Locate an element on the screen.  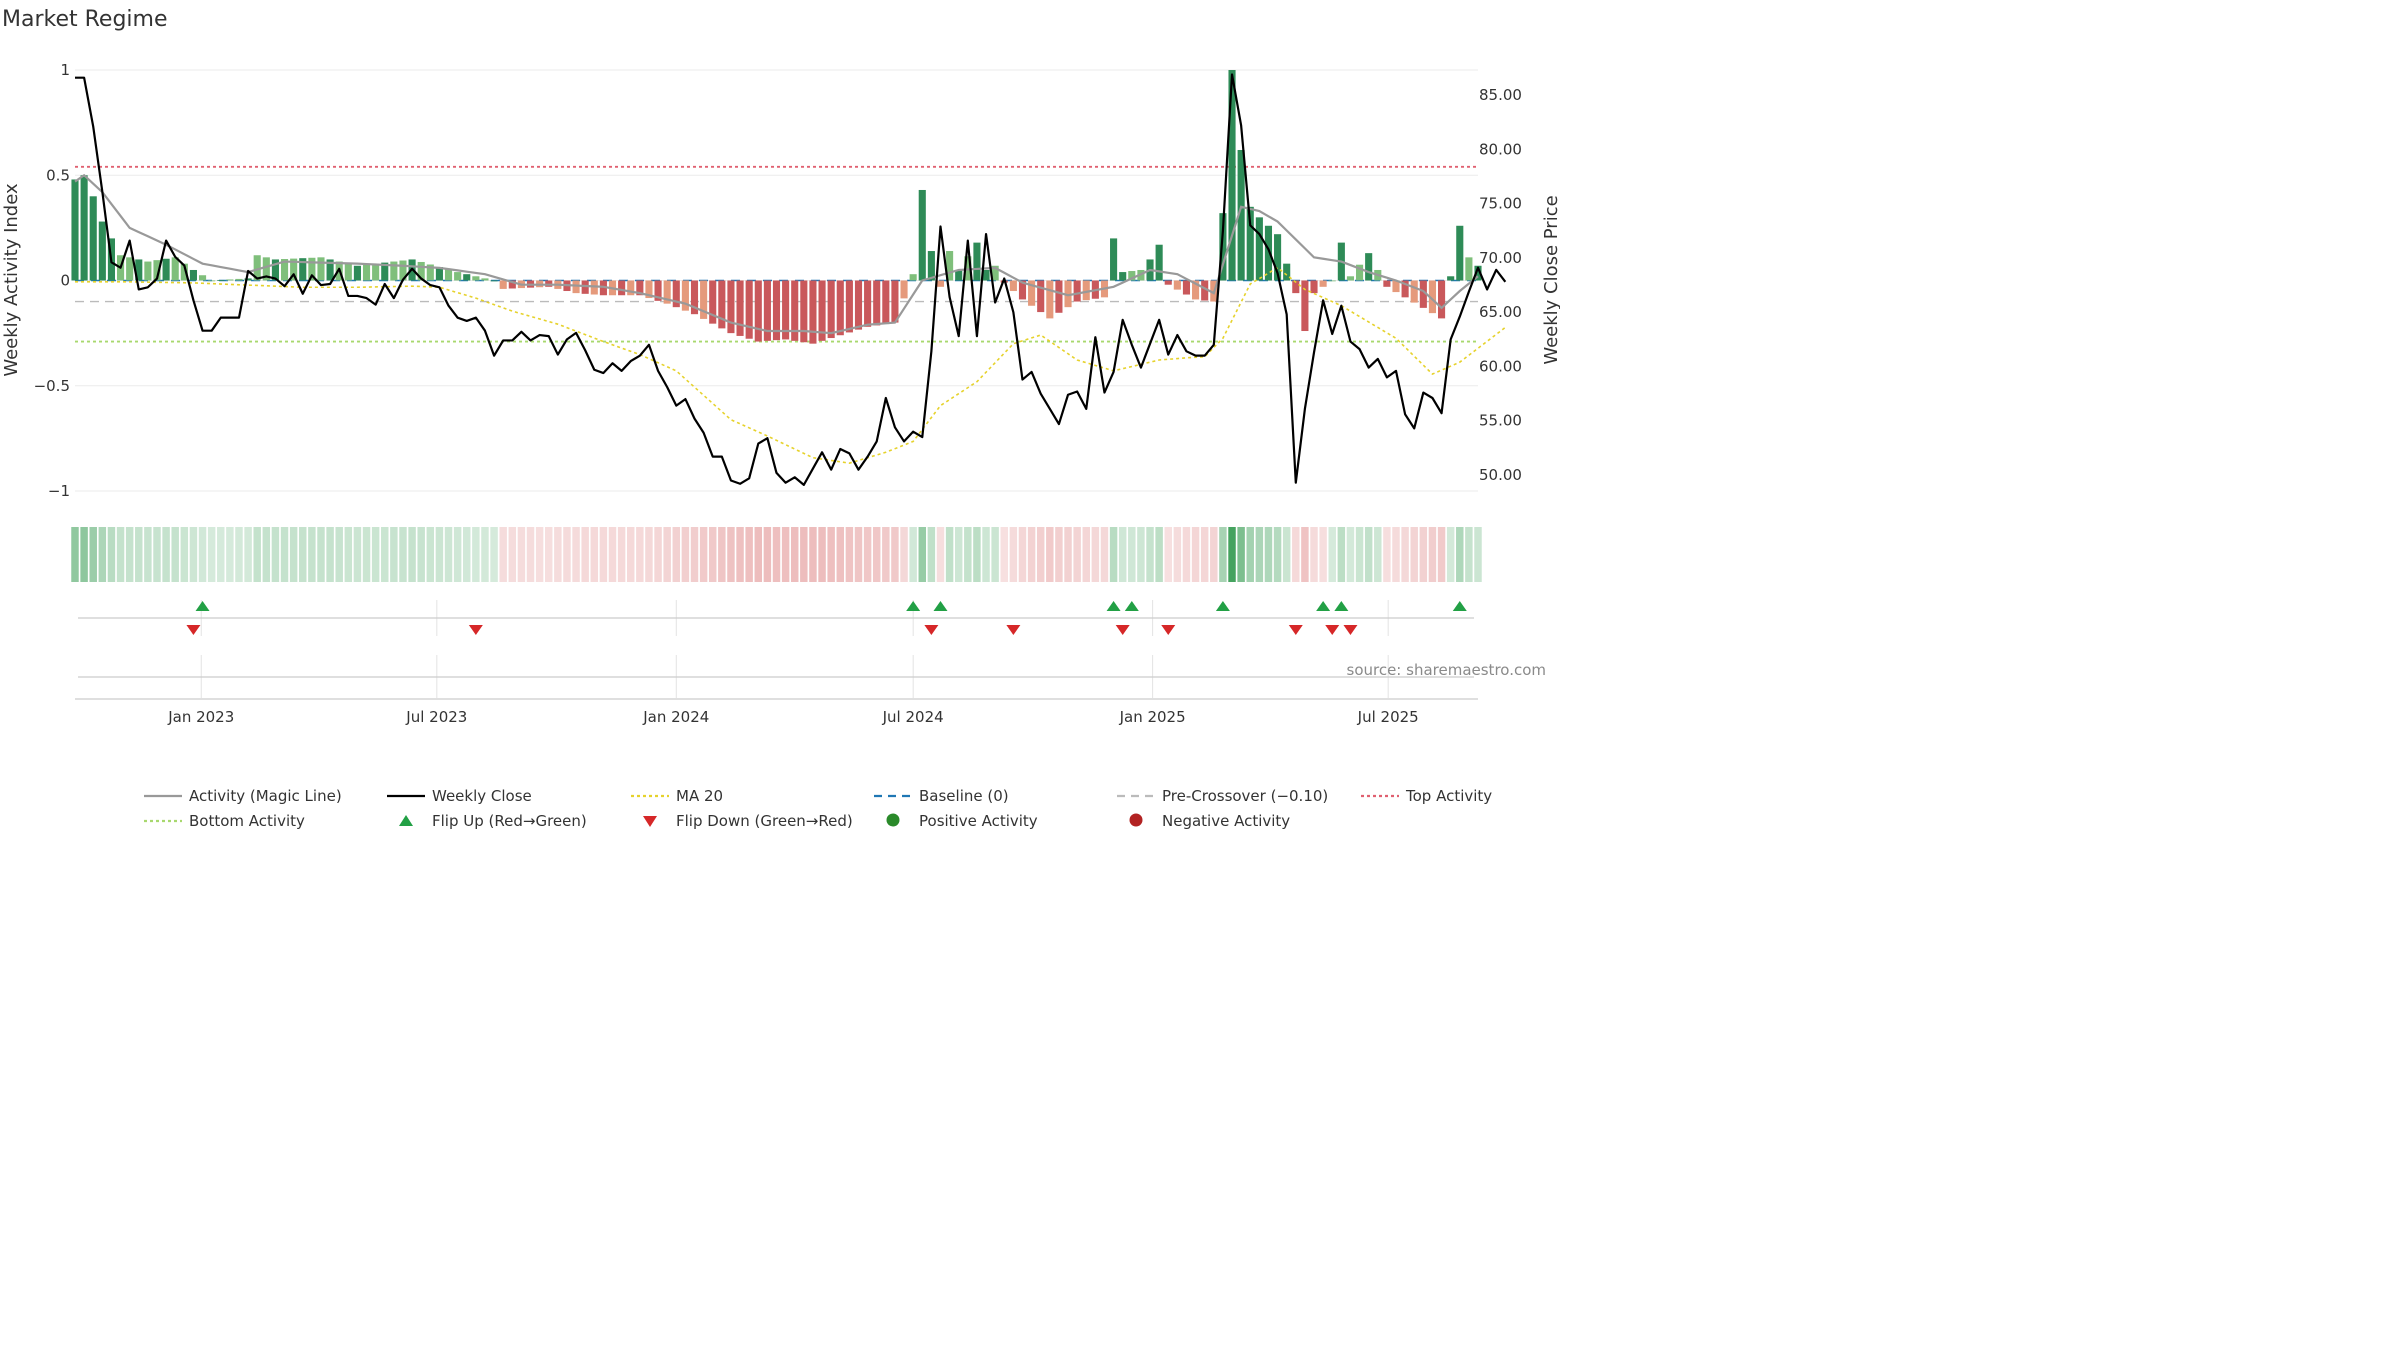
flip-markers is located at coordinates (776, 639).